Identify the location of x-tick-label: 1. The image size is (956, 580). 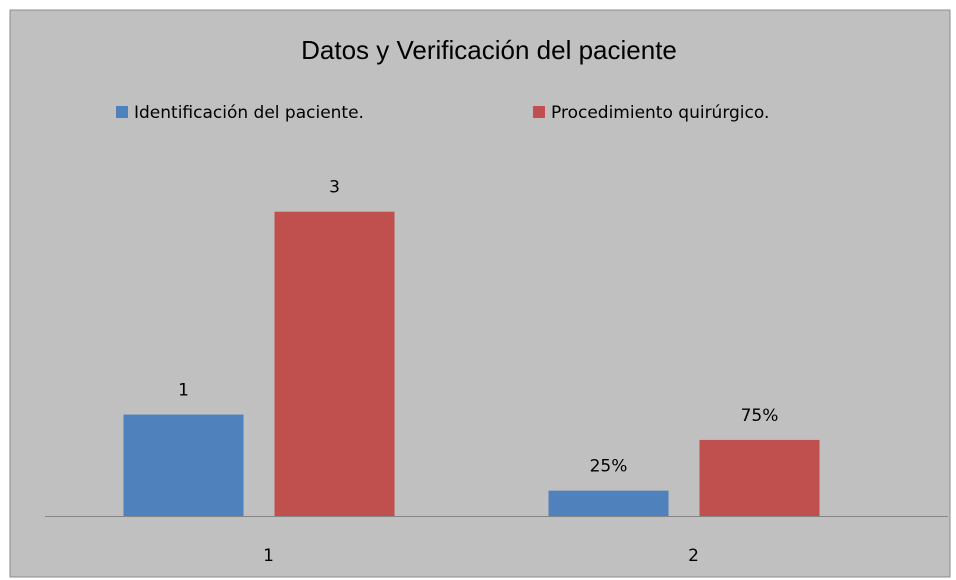
(268, 556).